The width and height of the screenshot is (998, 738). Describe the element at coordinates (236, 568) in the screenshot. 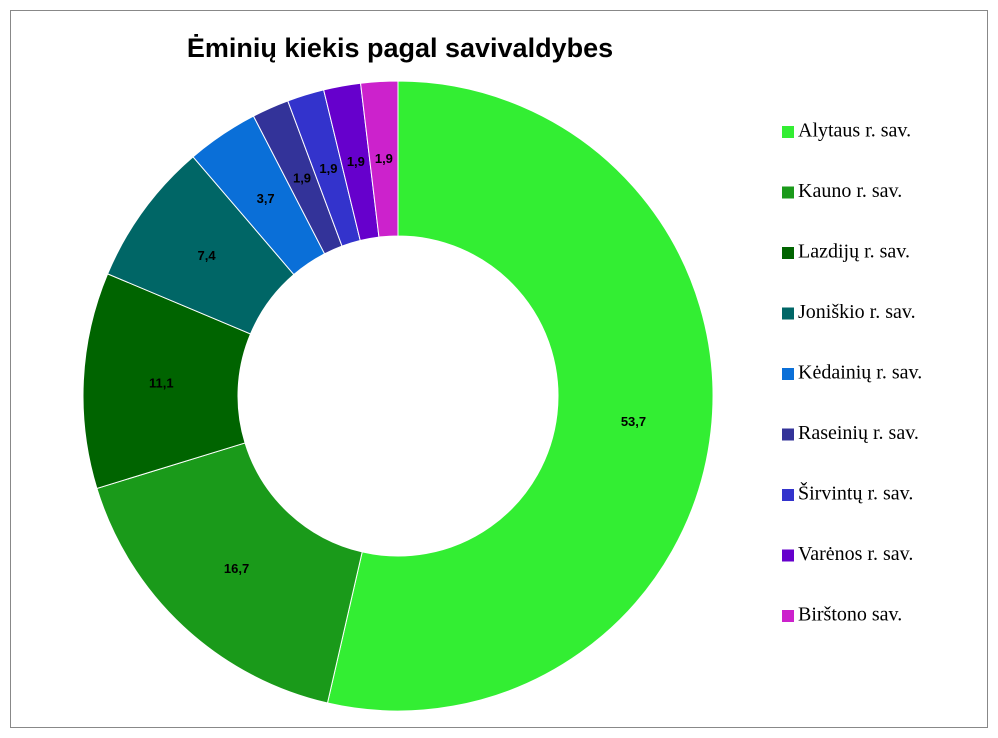

I see `data-label: 16,7` at that location.